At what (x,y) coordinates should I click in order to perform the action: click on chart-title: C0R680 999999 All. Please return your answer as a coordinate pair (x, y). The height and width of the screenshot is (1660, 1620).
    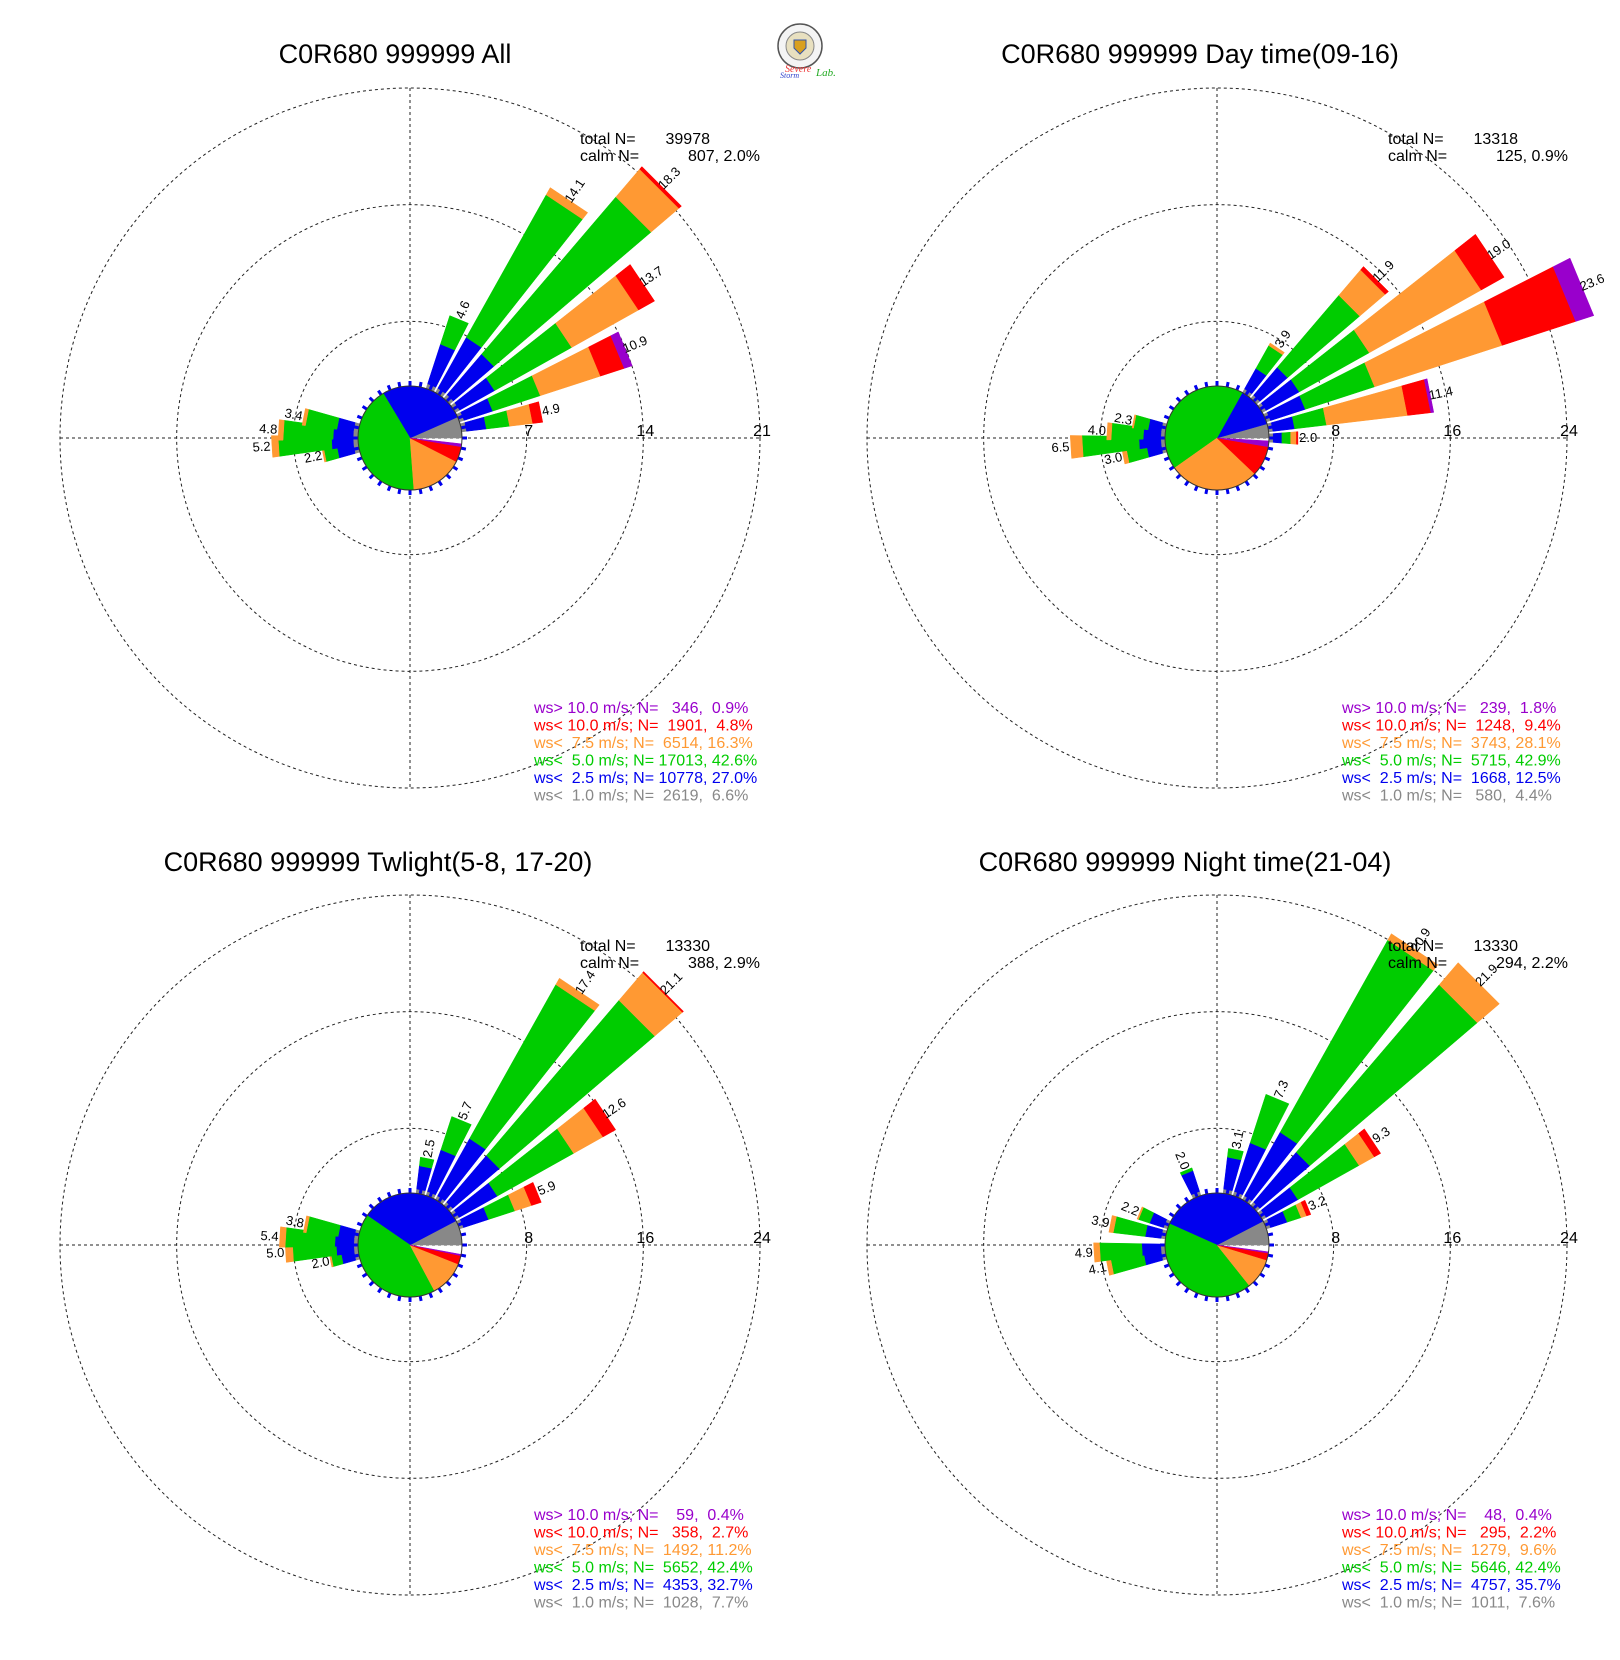
    Looking at the image, I should click on (395, 54).